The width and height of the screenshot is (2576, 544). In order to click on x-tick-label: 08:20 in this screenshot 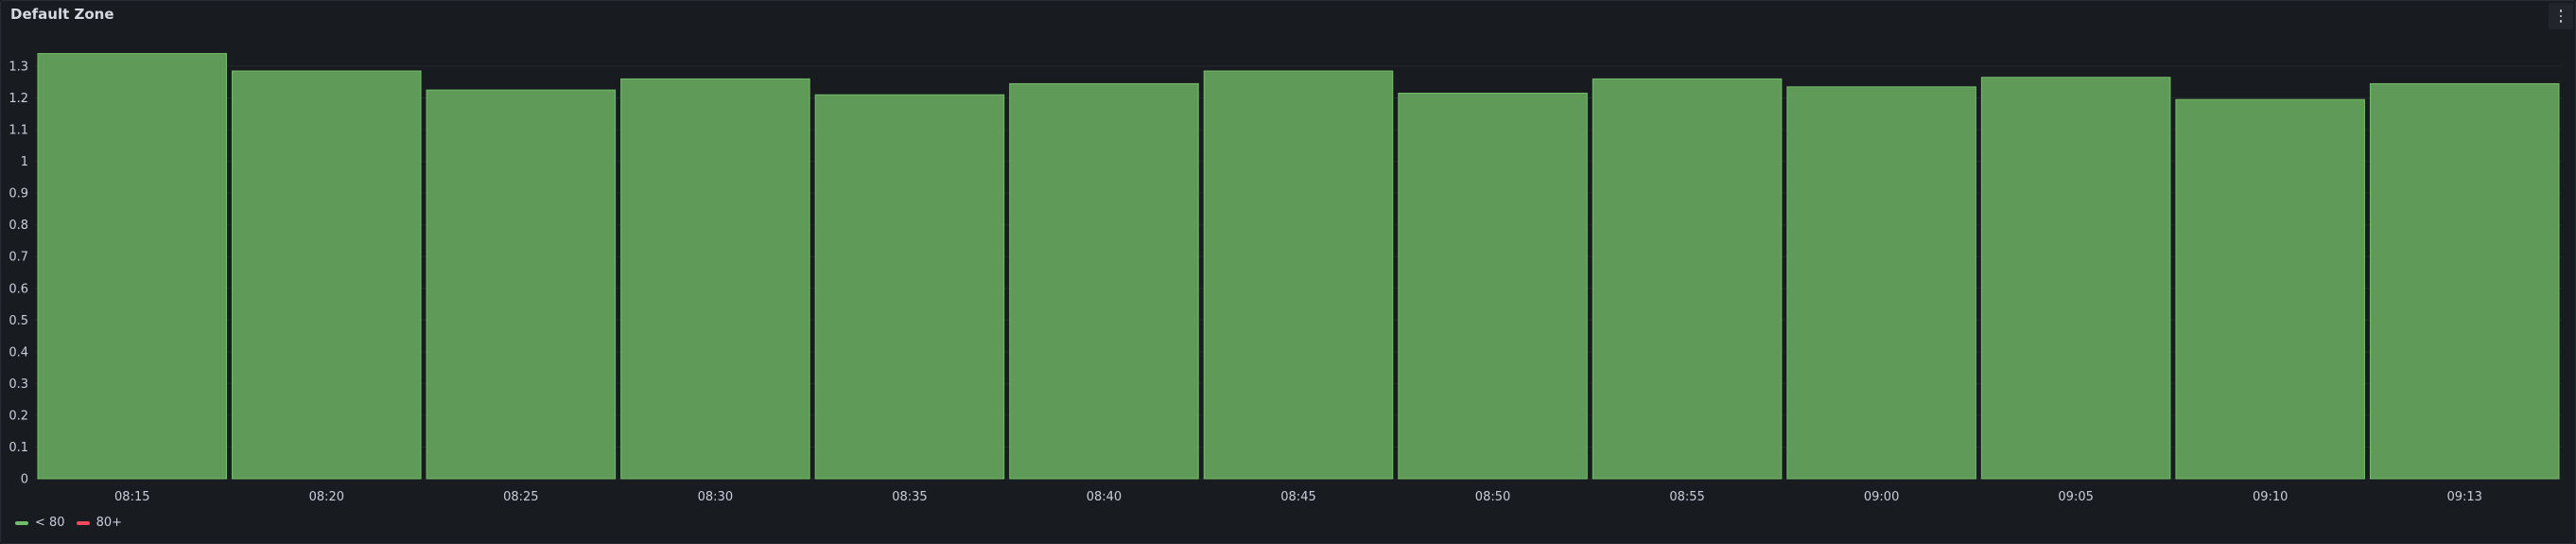, I will do `click(326, 497)`.